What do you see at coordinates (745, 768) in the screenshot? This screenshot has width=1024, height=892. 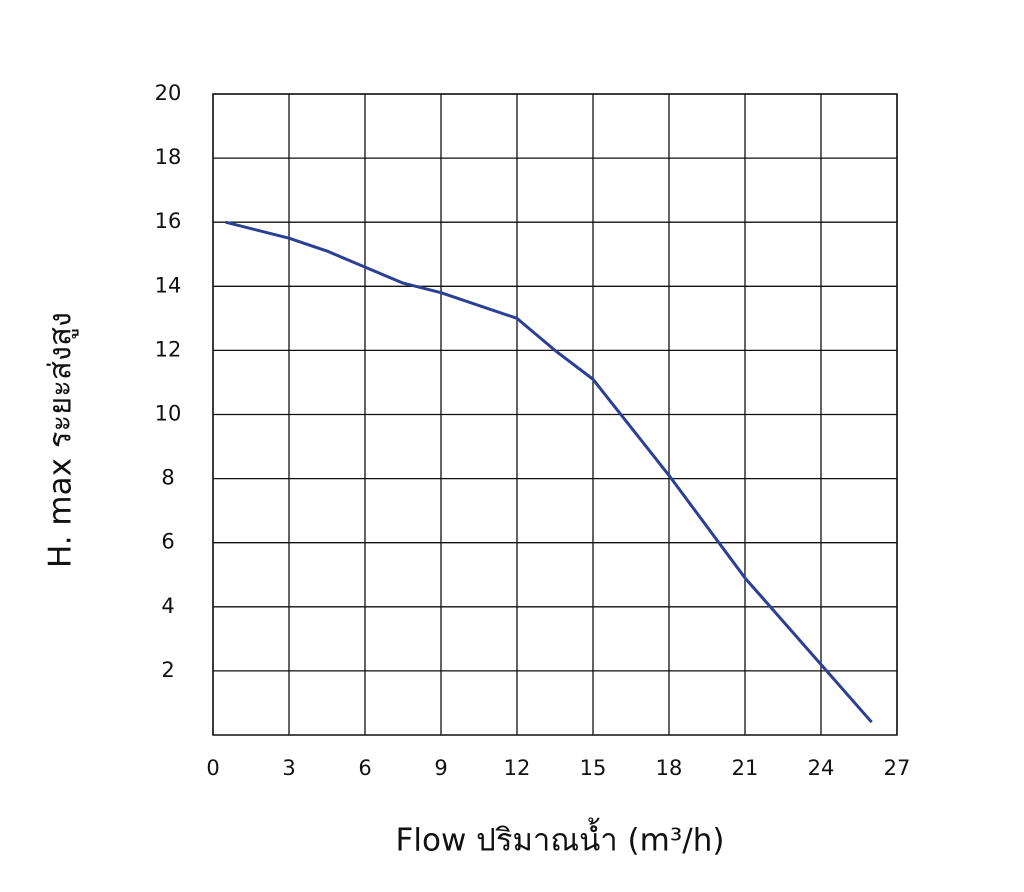 I see `x-tick-label: 21` at bounding box center [745, 768].